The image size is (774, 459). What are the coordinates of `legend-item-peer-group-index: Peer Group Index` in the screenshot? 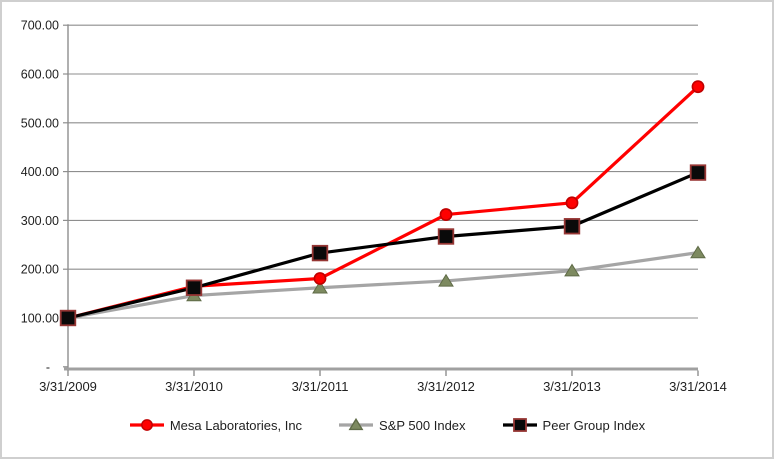 It's located at (574, 425).